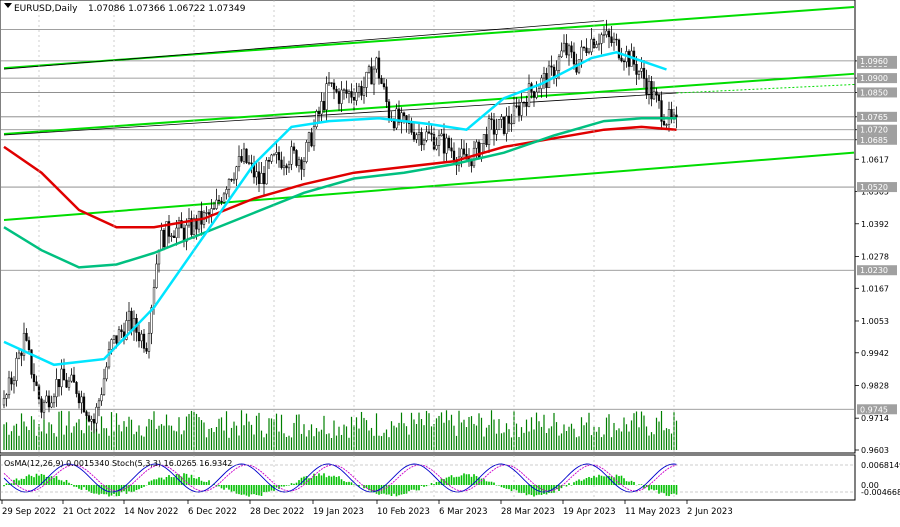 This screenshot has width=900, height=527. What do you see at coordinates (875, 288) in the screenshot?
I see `y-tick-label: 1.0167` at bounding box center [875, 288].